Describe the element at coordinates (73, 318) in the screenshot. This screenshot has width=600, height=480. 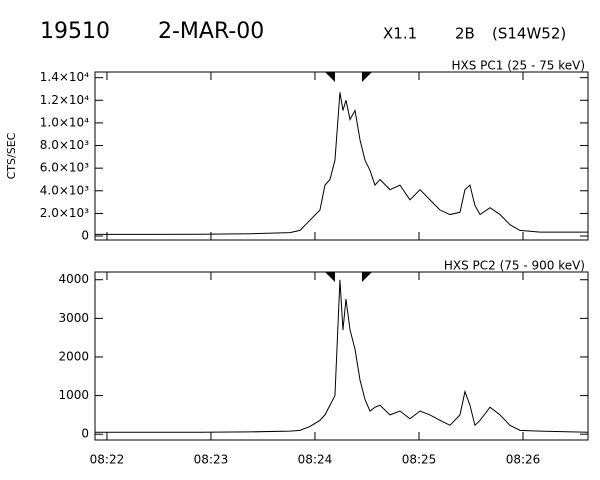
I see `y-tick-label: 3000` at that location.